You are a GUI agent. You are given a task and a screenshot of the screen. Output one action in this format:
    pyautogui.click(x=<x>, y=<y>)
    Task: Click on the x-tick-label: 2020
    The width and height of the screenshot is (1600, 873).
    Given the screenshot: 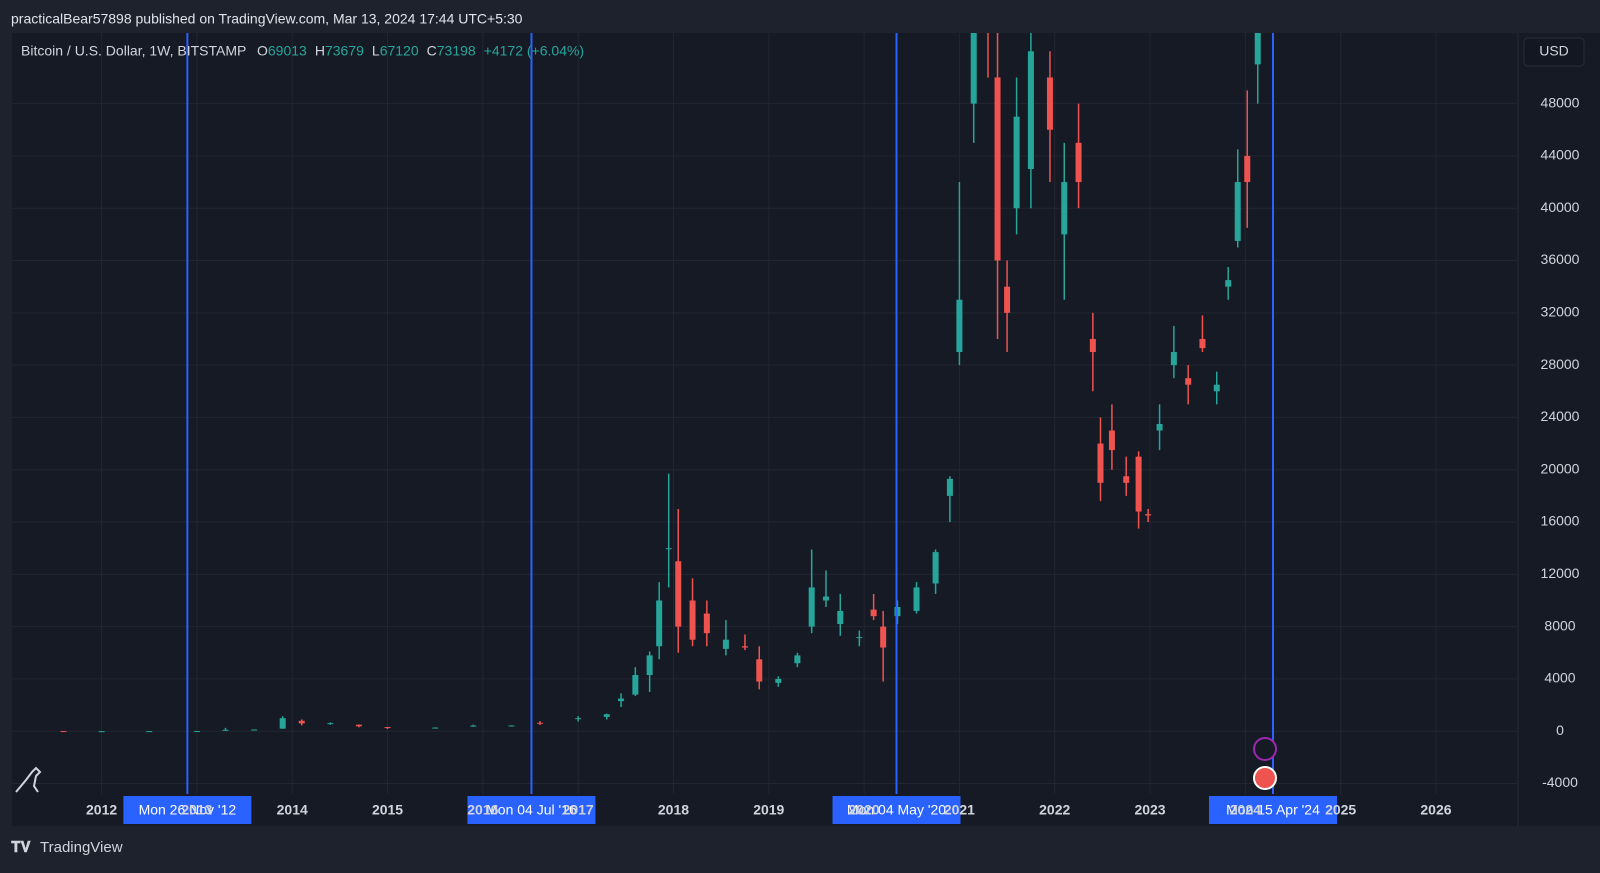 What is the action you would take?
    pyautogui.click(x=864, y=810)
    